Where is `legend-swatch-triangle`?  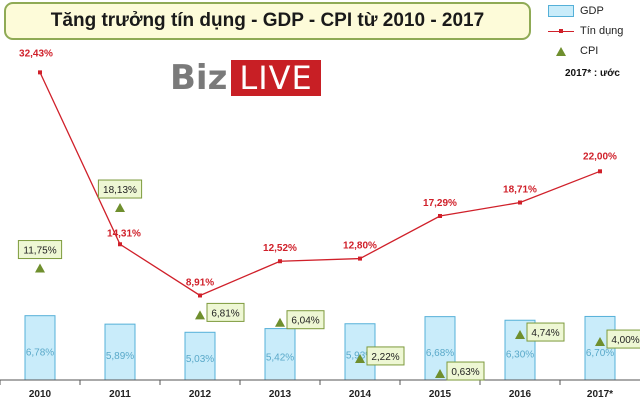
legend-swatch-triangle is located at coordinates (561, 51).